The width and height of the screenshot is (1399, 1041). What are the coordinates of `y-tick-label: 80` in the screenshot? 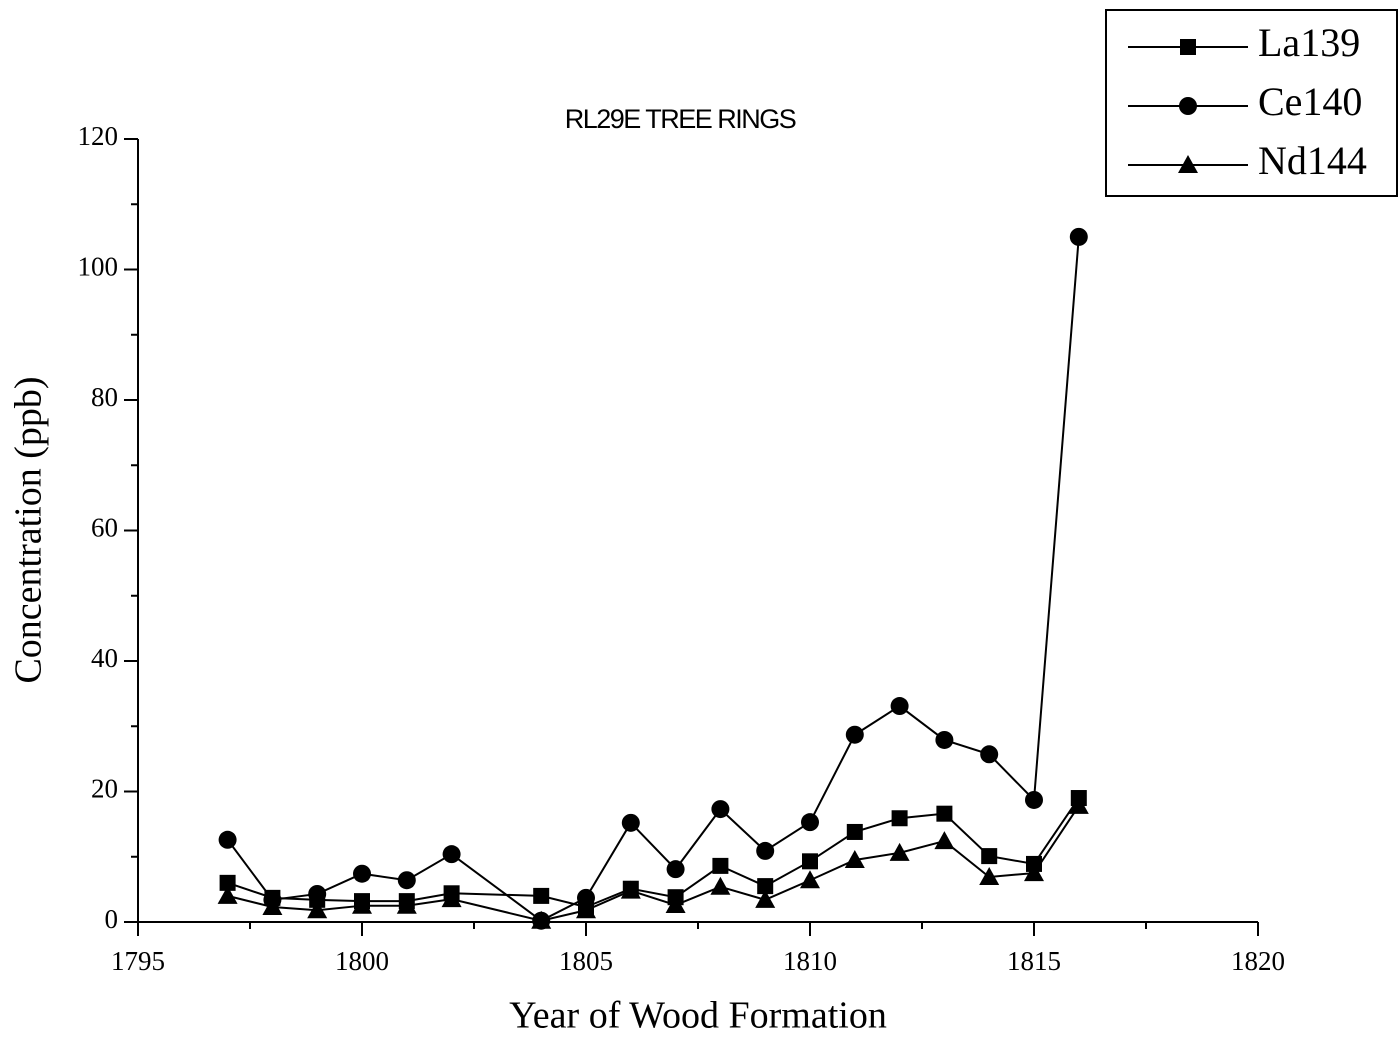 It's located at (104, 397).